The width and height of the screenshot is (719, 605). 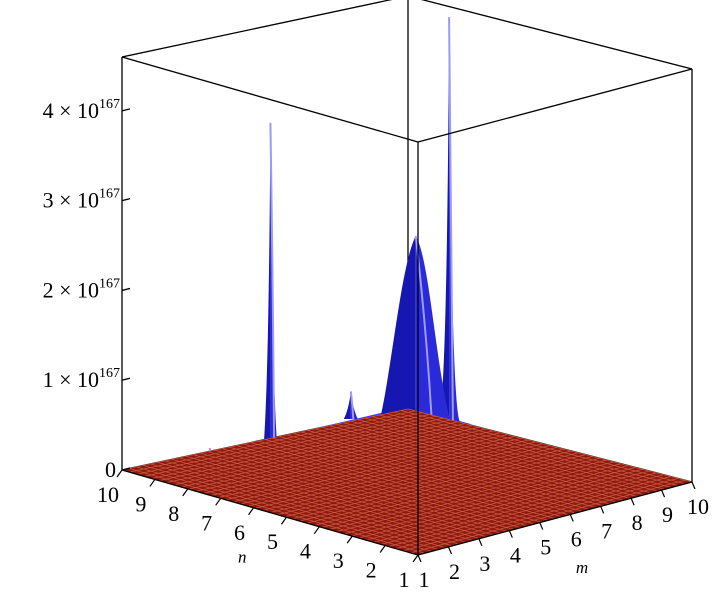 What do you see at coordinates (371, 570) in the screenshot?
I see `n-tick-label: 2` at bounding box center [371, 570].